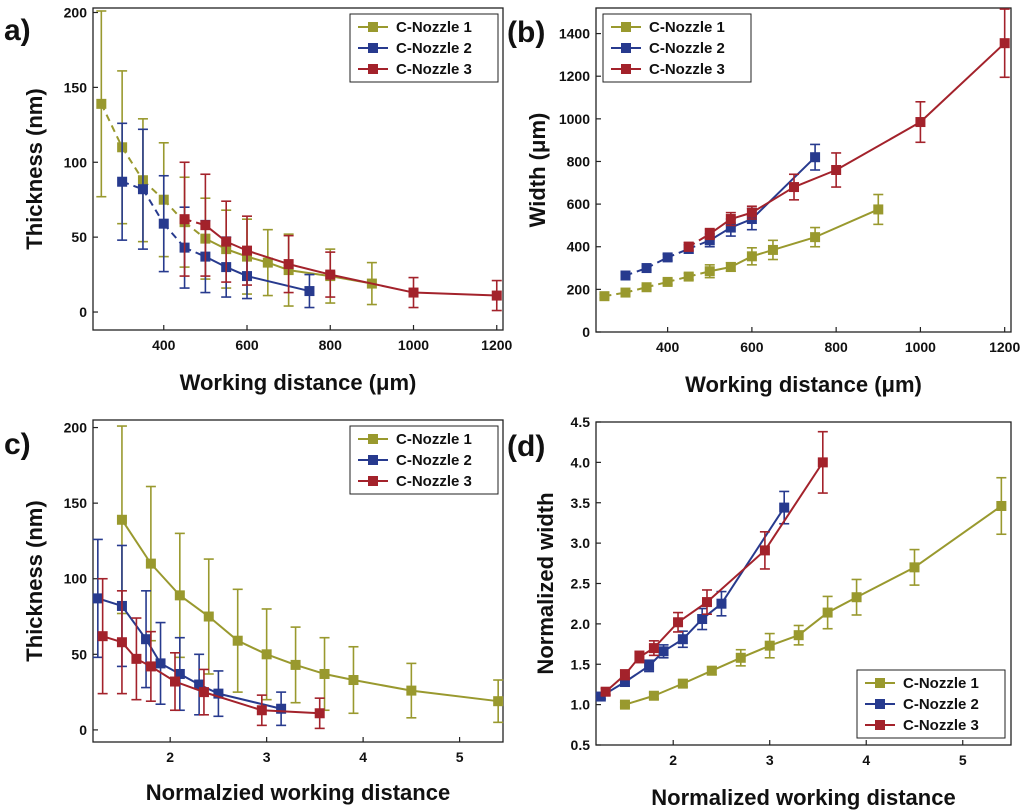 The height and width of the screenshot is (811, 1024). What do you see at coordinates (460, 757) in the screenshot?
I see `x-tick-label: 5` at bounding box center [460, 757].